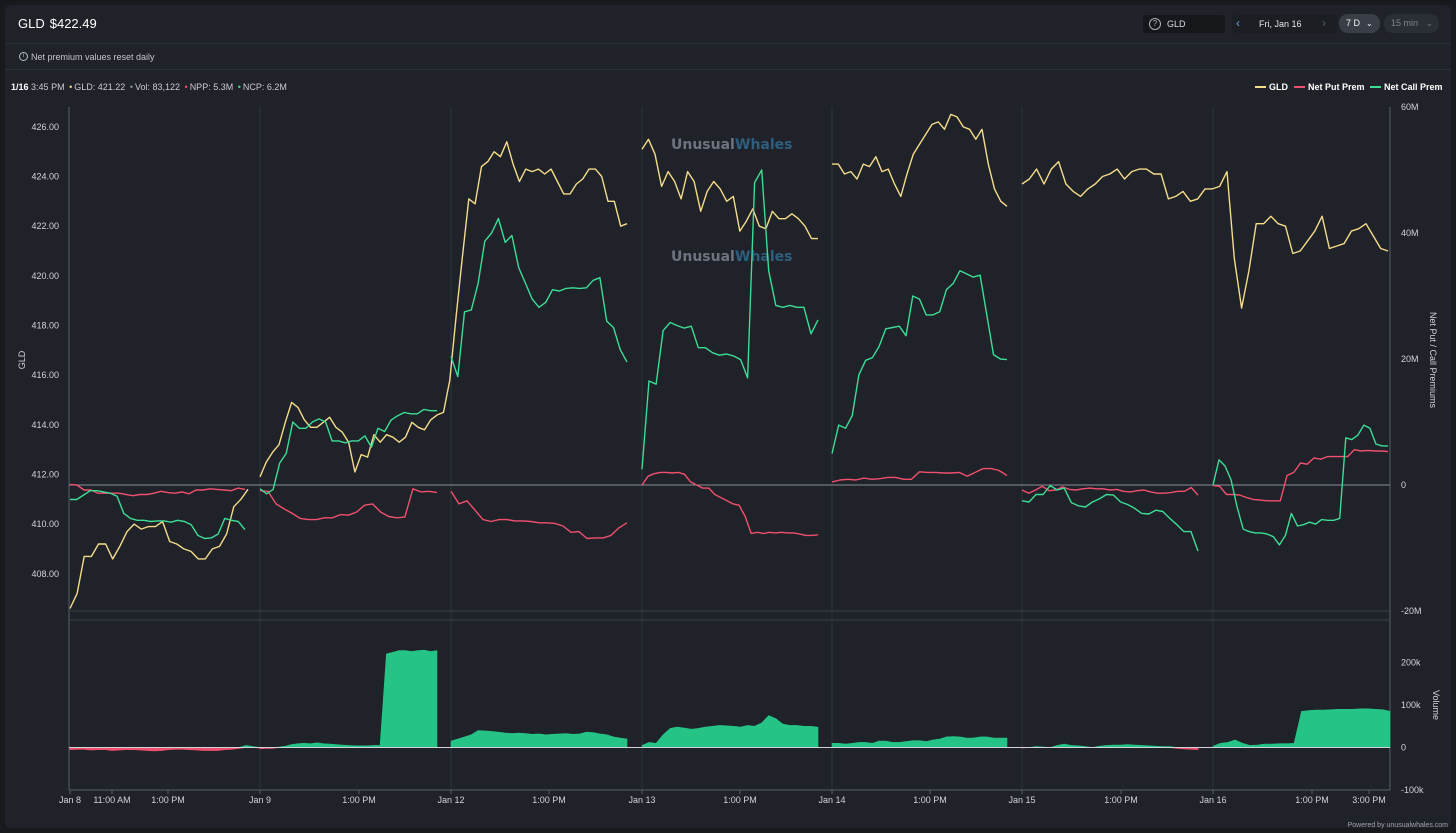 This screenshot has height=833, width=1456. Describe the element at coordinates (264, 87) in the screenshot. I see `readout-ncp: NCP: 6.2M` at that location.